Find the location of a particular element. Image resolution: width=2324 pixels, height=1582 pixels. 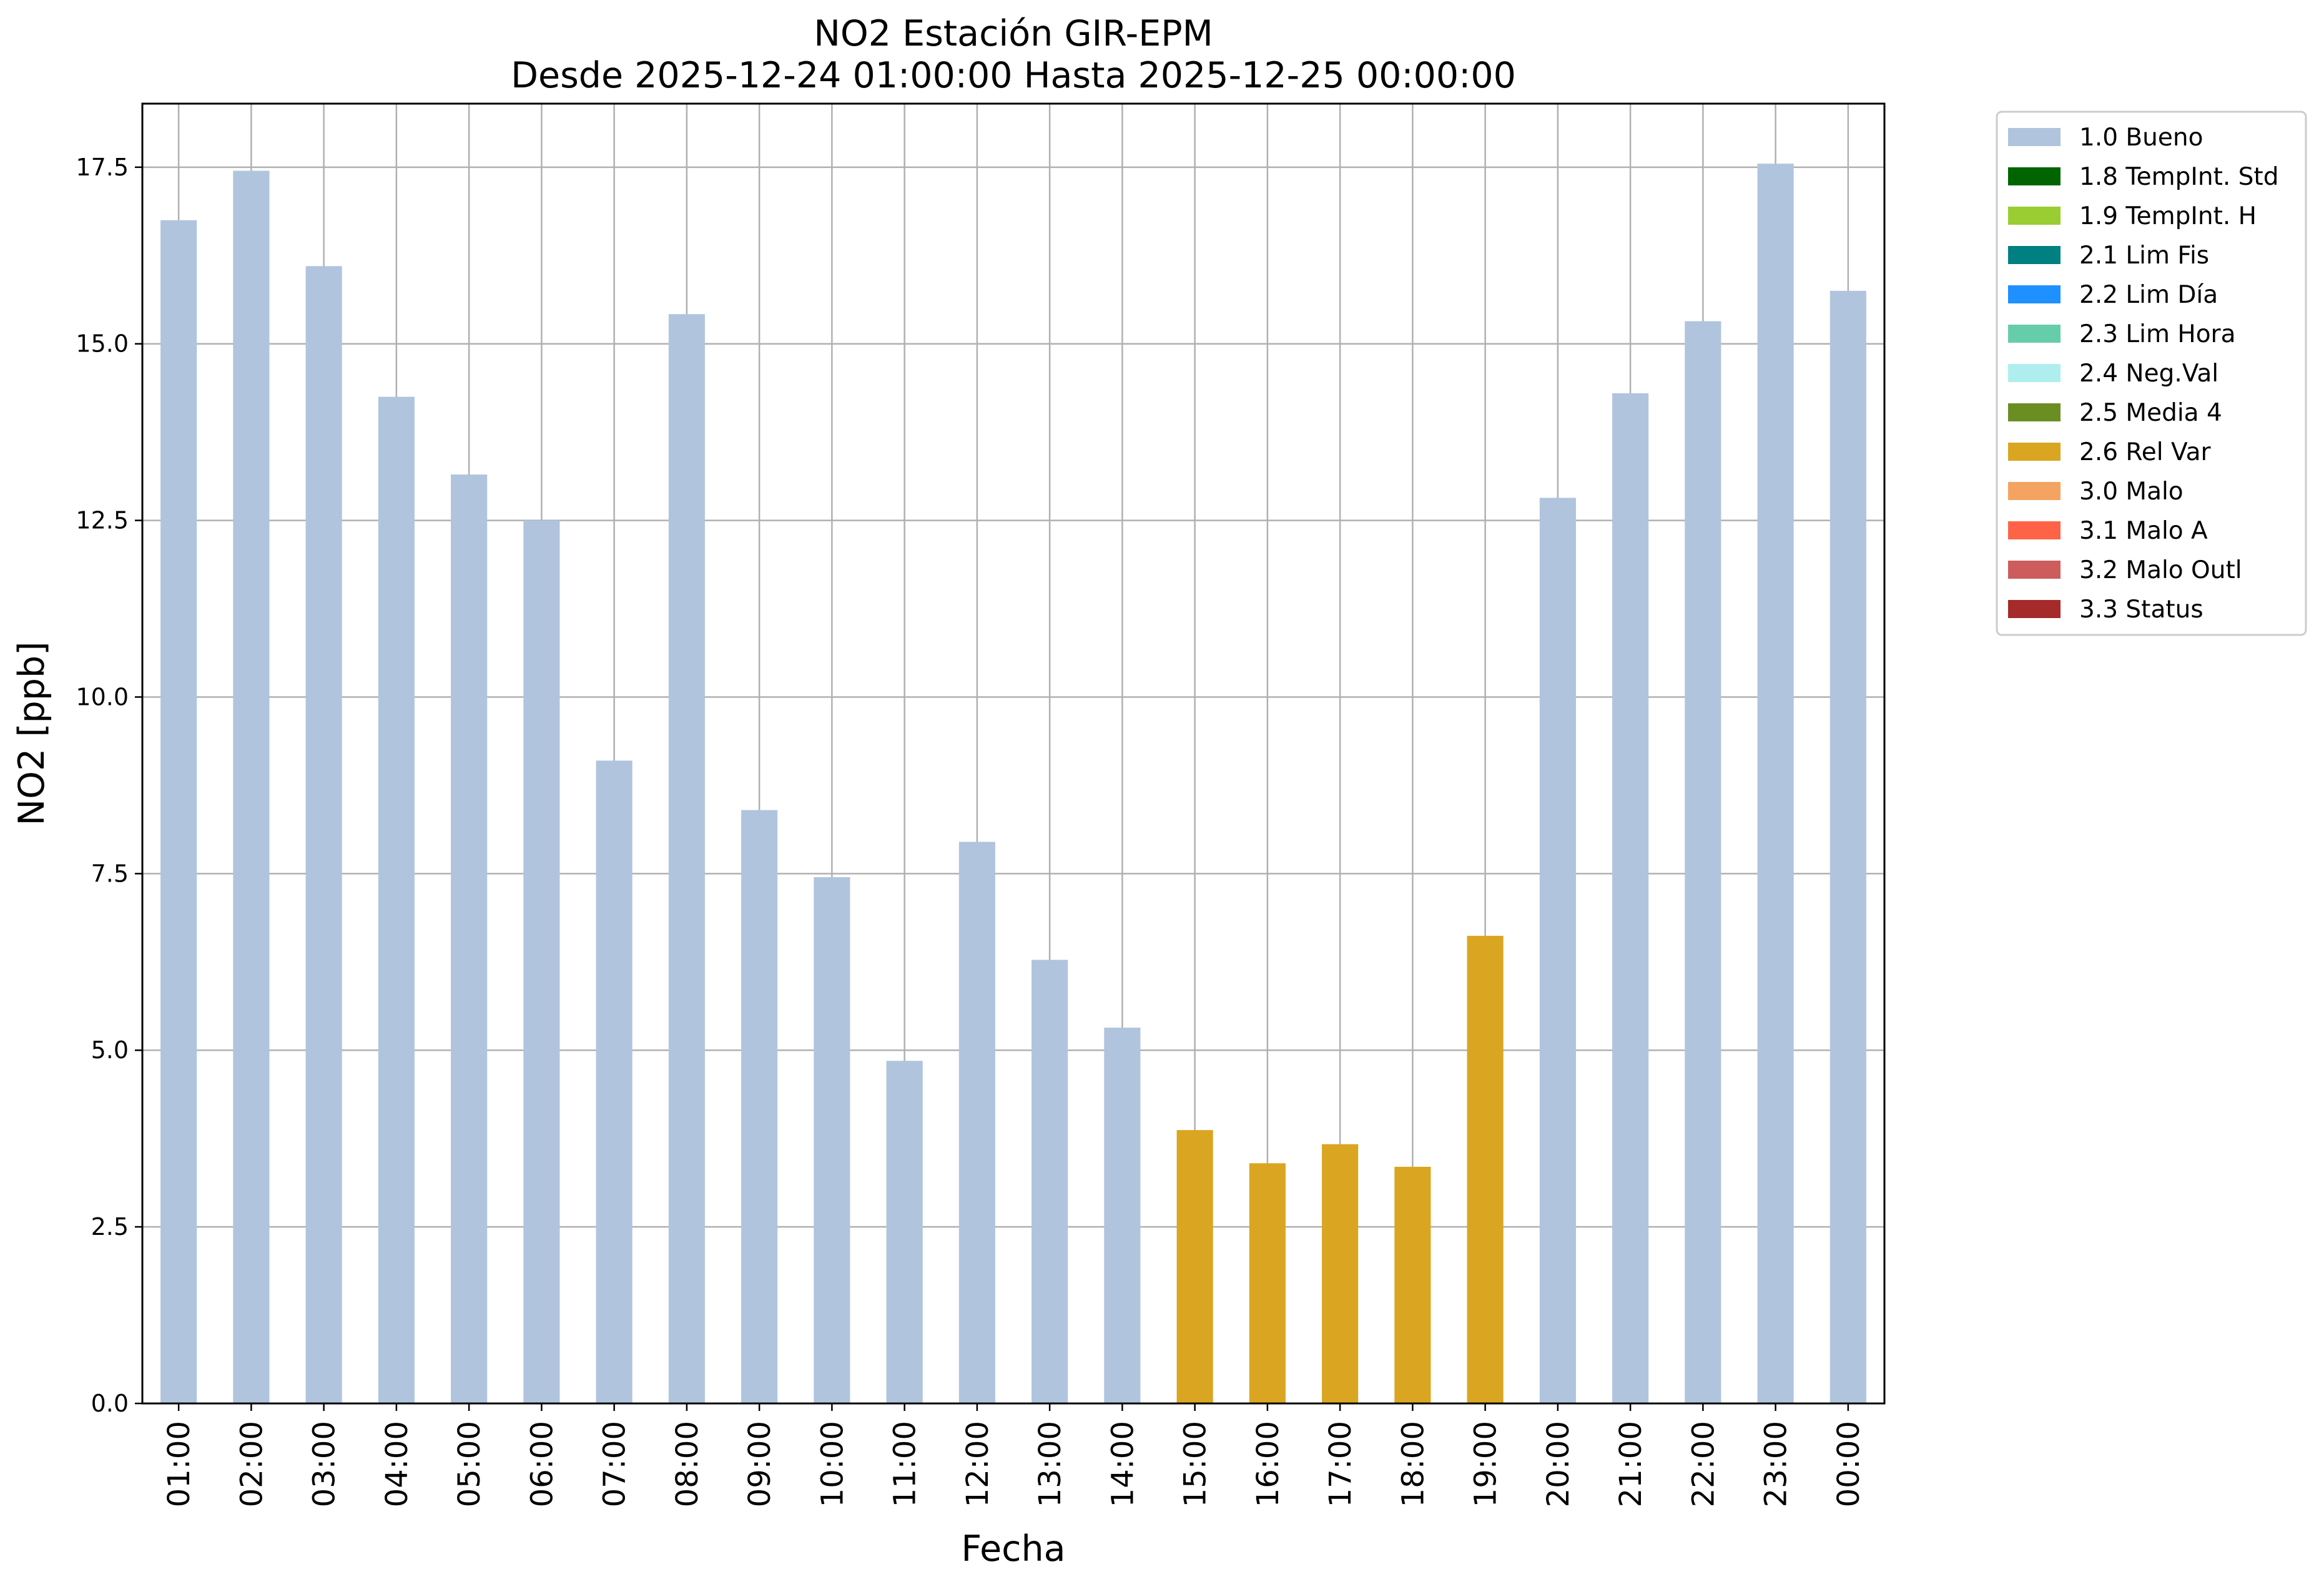

x-tick-label: 00:00 is located at coordinates (1848, 1464).